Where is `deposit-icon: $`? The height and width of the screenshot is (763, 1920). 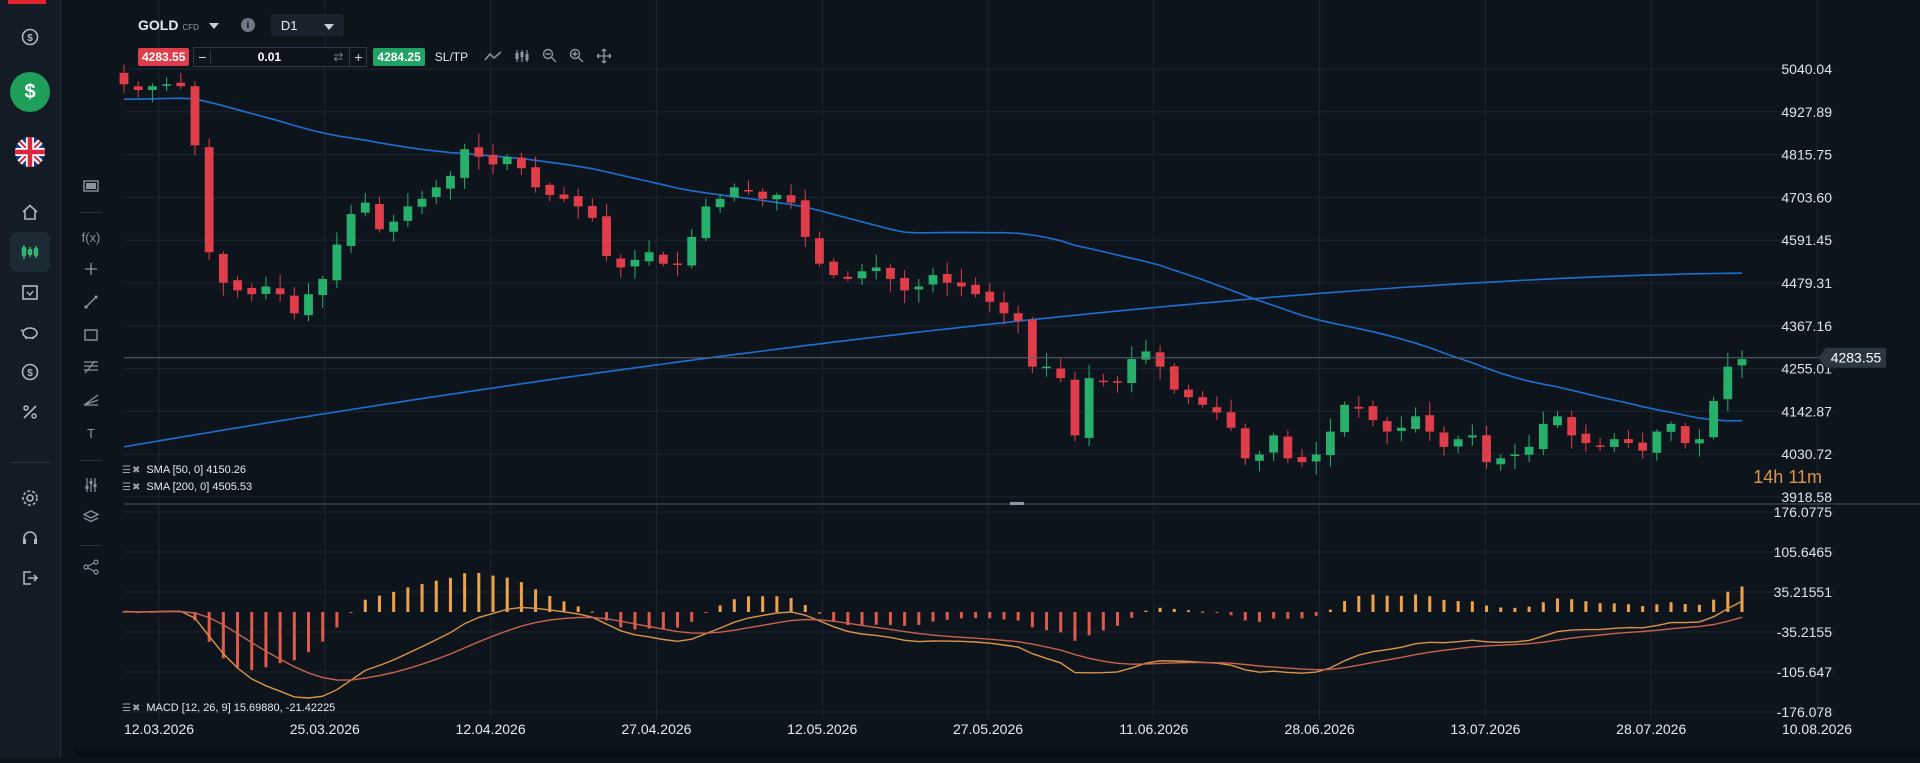
deposit-icon: $ is located at coordinates (30, 92).